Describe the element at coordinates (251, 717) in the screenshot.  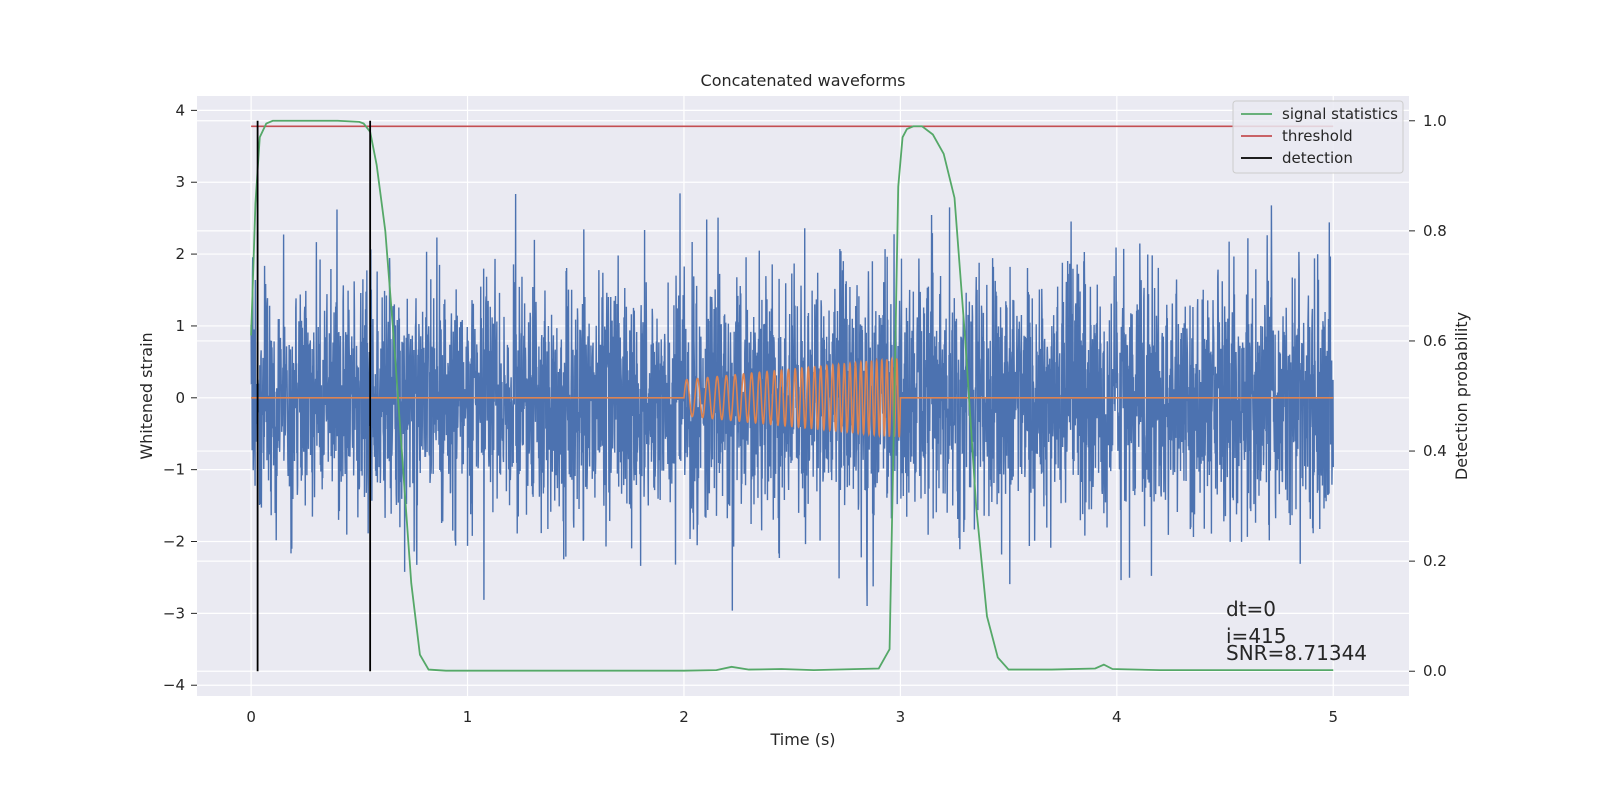
I see `x-tick-label: 0` at that location.